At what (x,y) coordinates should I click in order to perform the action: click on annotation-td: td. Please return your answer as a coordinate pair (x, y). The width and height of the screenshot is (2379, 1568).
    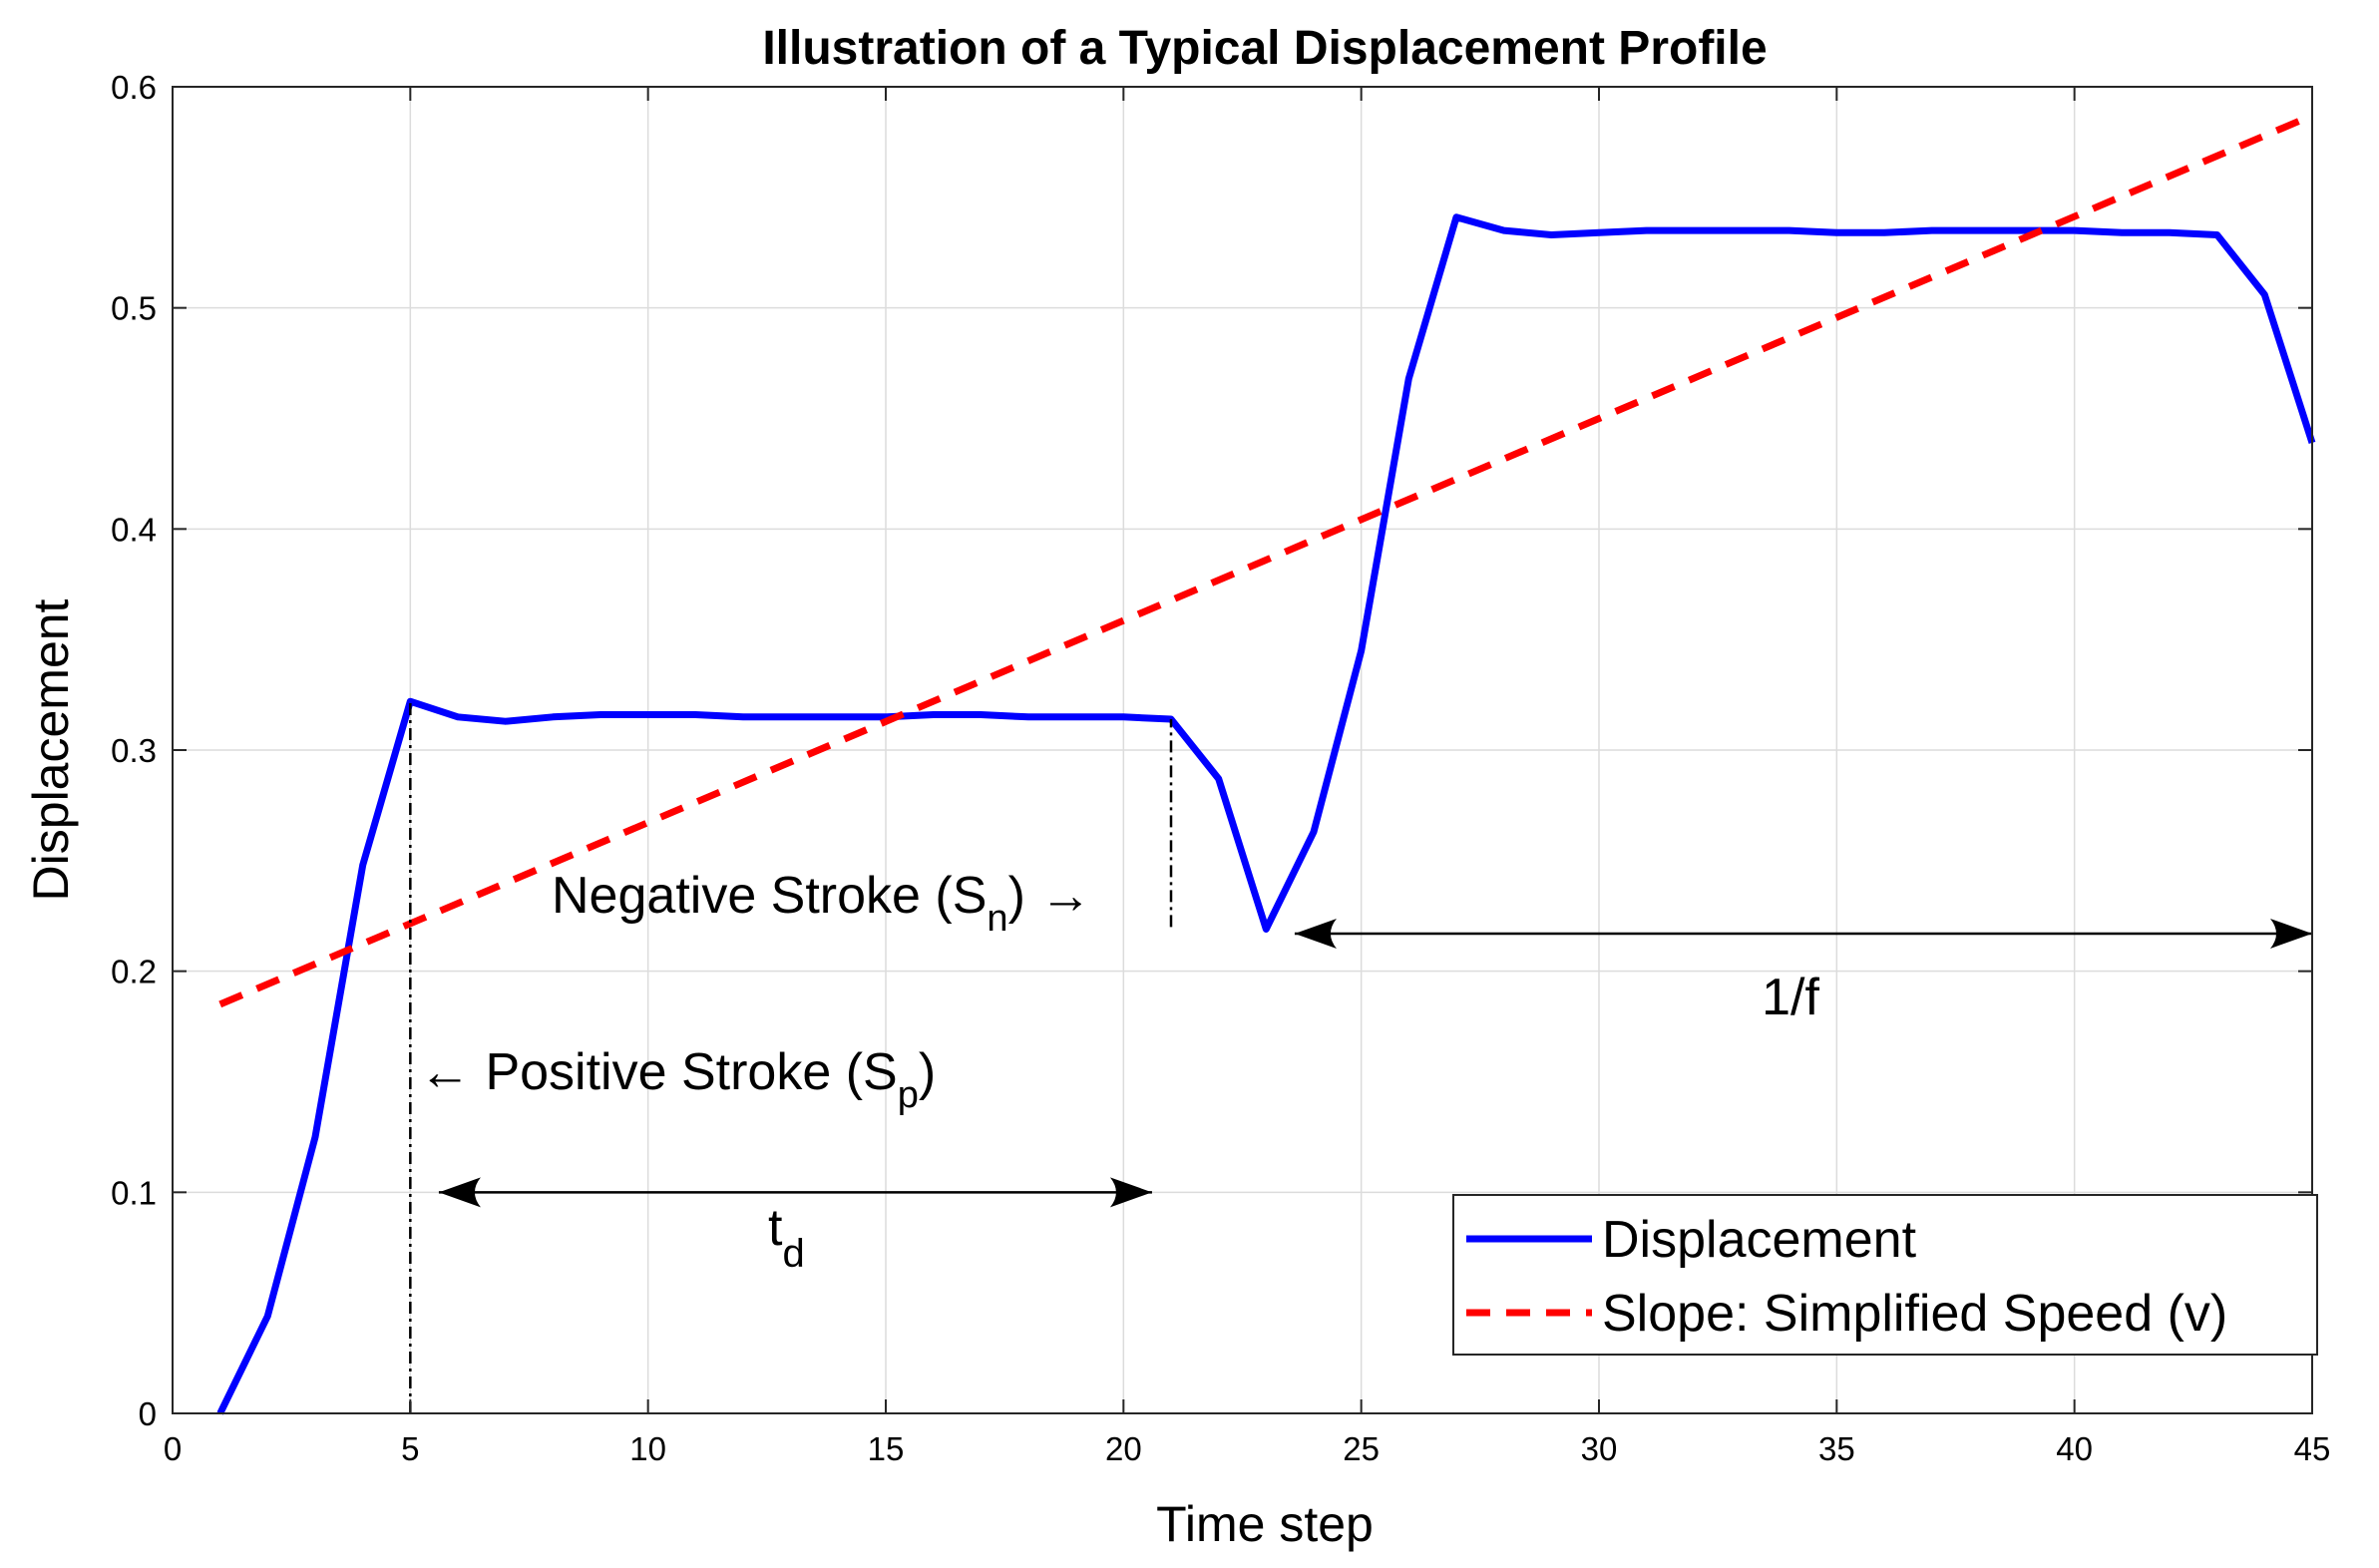
    Looking at the image, I should click on (787, 1238).